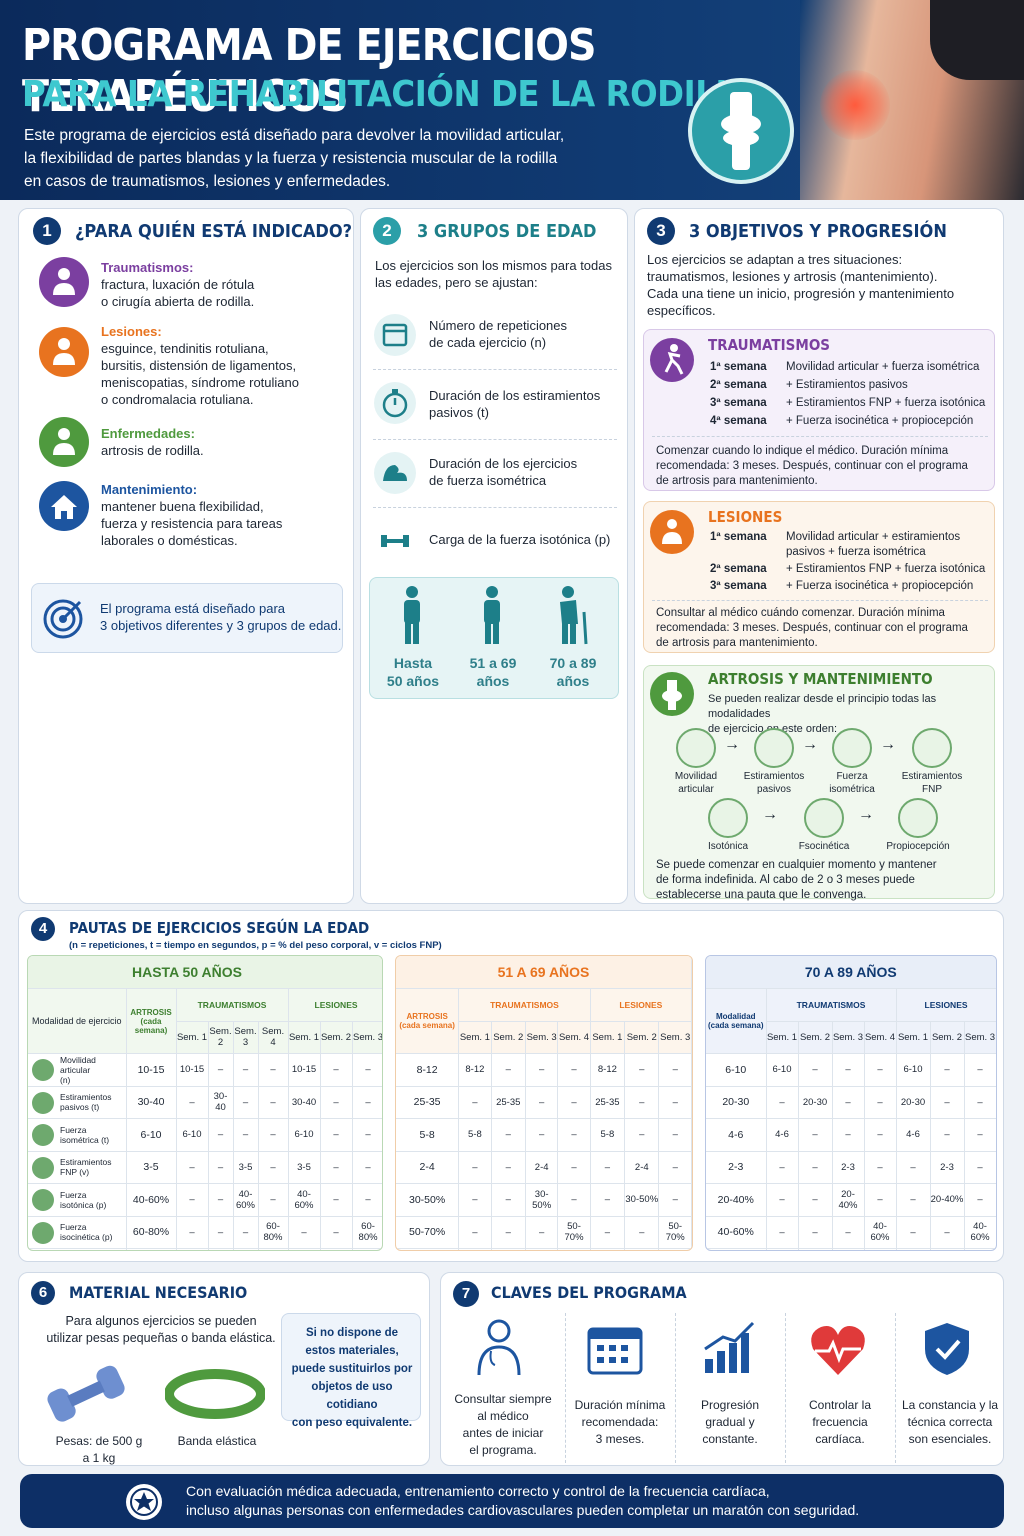  What do you see at coordinates (304, 1167) in the screenshot?
I see `table-cell: 3-5` at bounding box center [304, 1167].